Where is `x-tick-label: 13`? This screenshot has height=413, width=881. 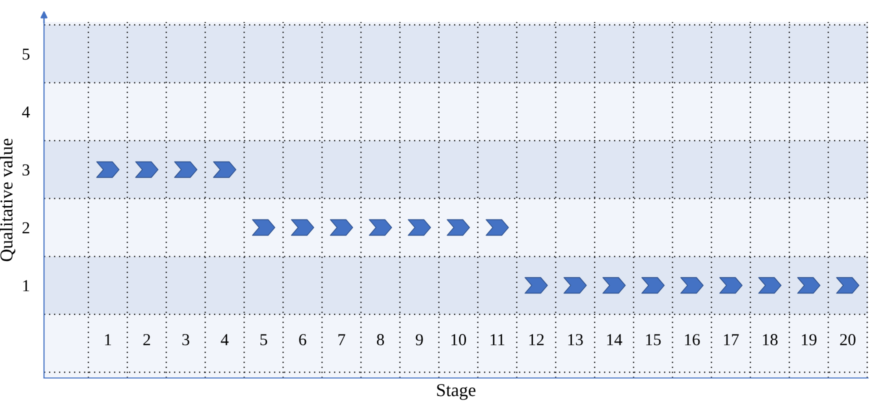
x-tick-label: 13 is located at coordinates (575, 340).